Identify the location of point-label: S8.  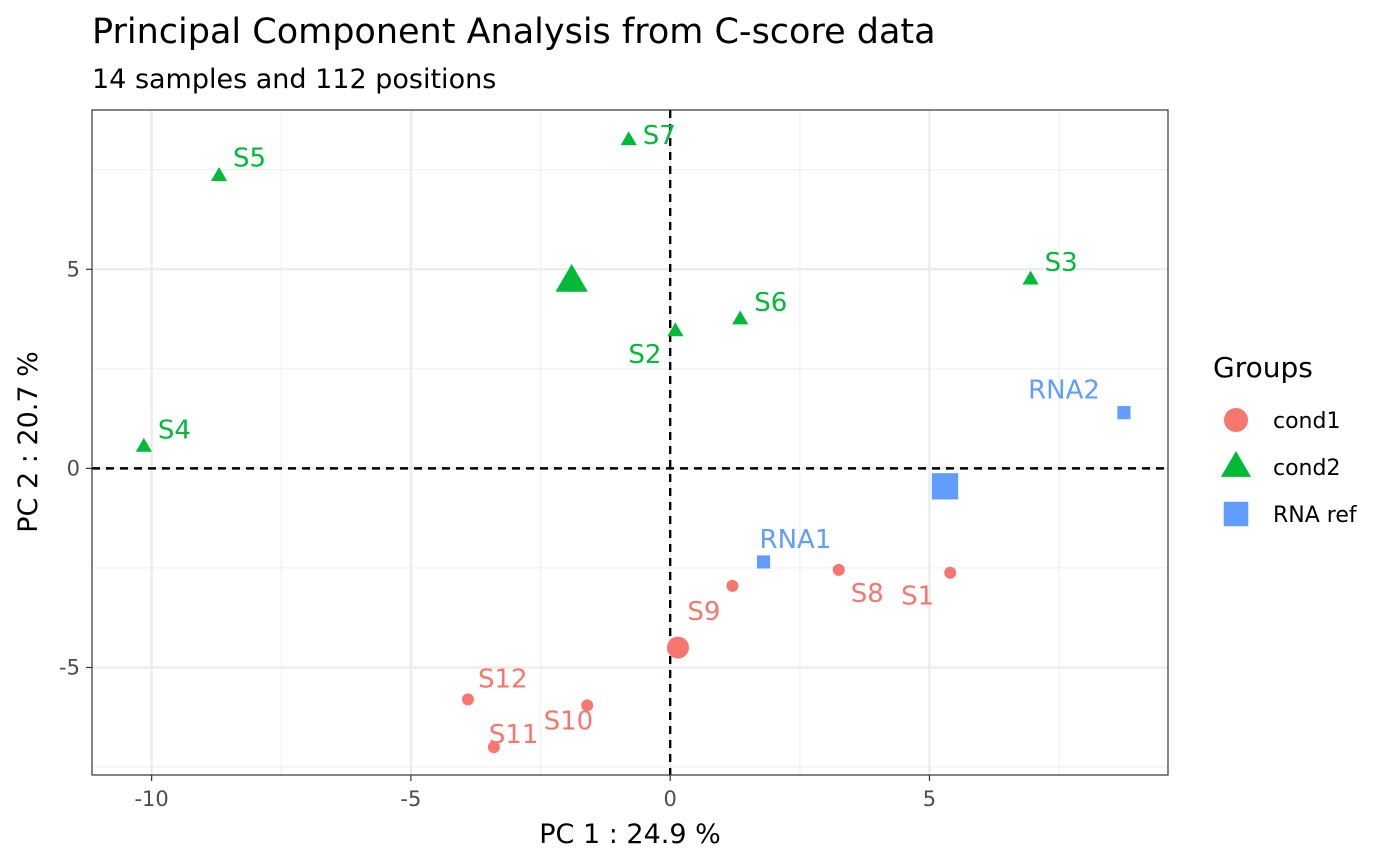
(867, 594).